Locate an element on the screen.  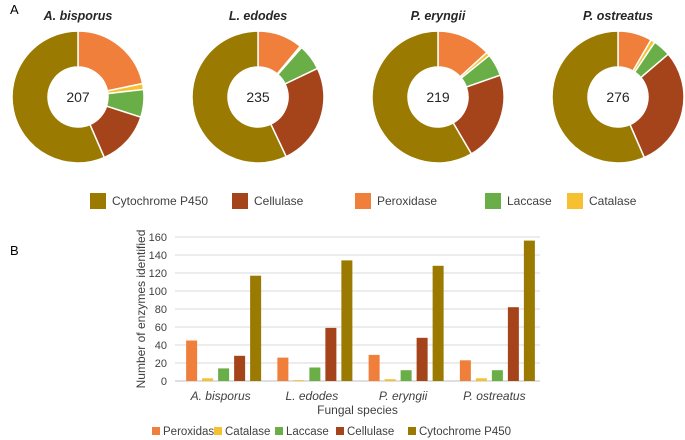
y-tick-label: 140 is located at coordinates (158, 256).